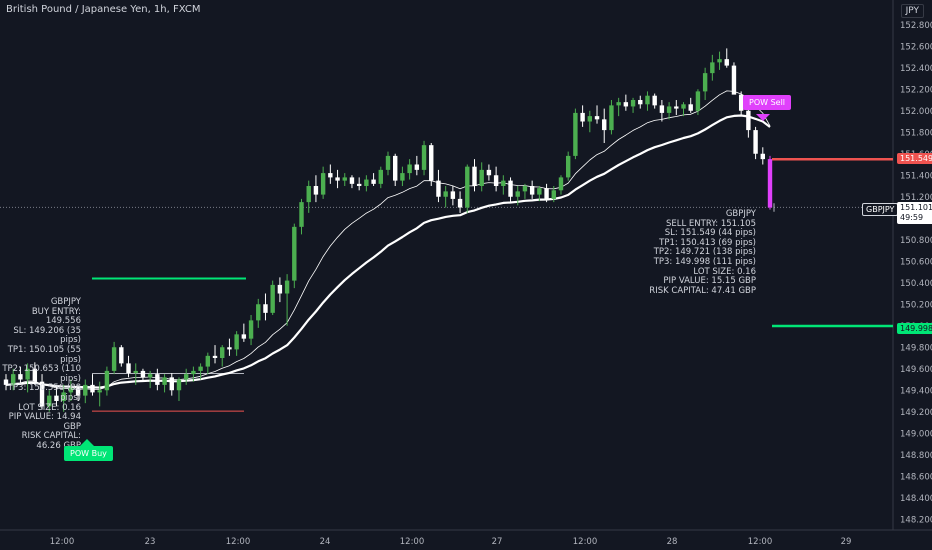  What do you see at coordinates (40, 422) in the screenshot?
I see `buy-line: PIP VALUE: 14.94 GBP` at bounding box center [40, 422].